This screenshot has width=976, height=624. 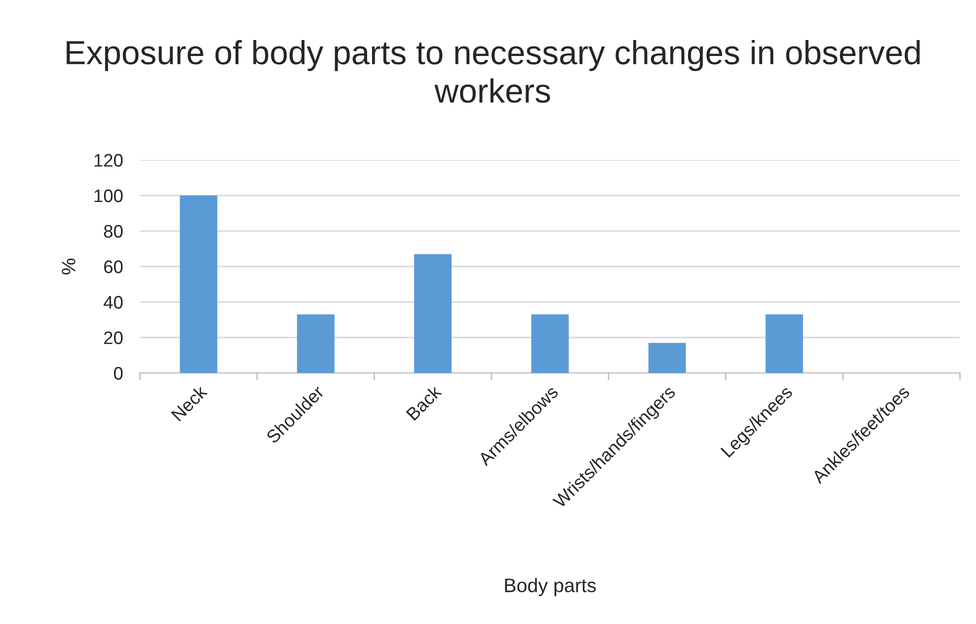 I want to click on y-tick-label: 20, so click(x=113, y=337).